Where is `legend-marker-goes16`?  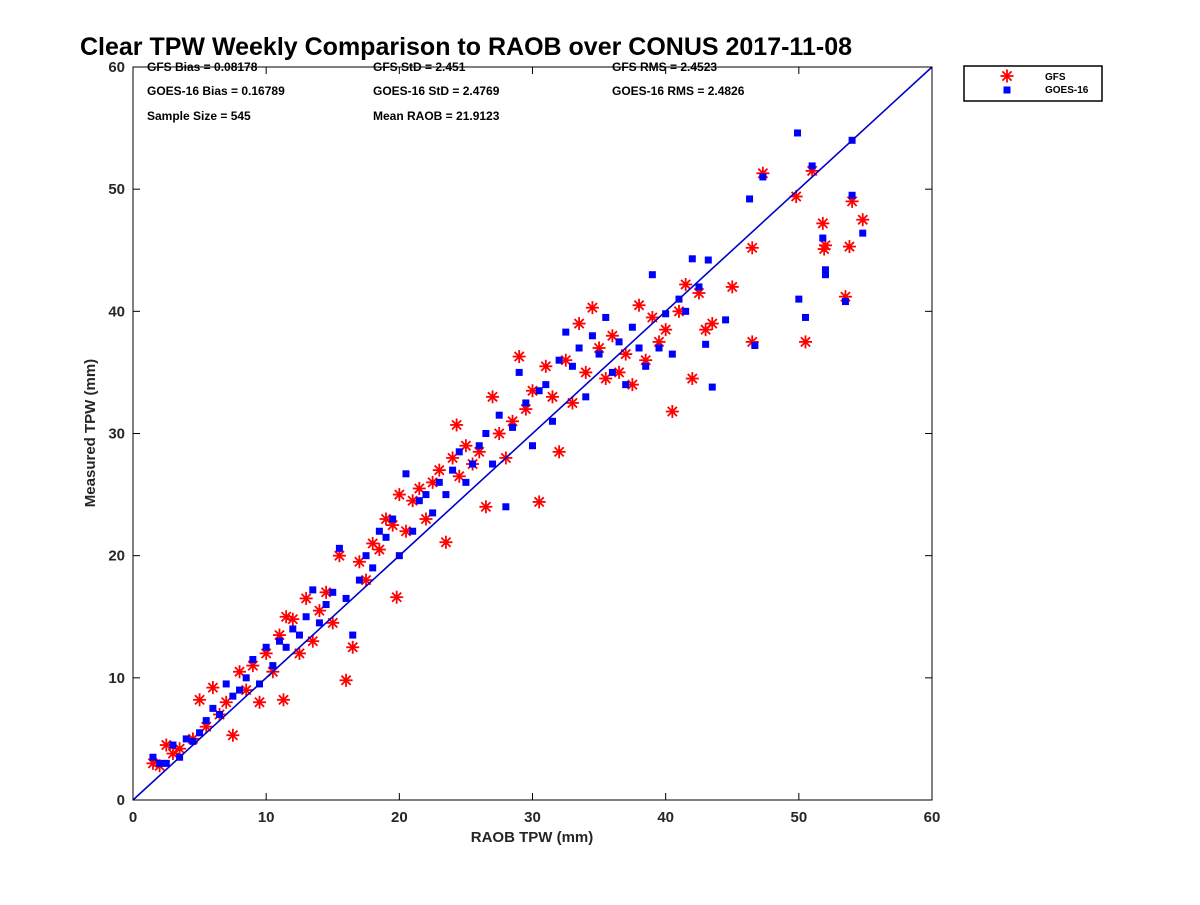 legend-marker-goes16 is located at coordinates (1007, 90).